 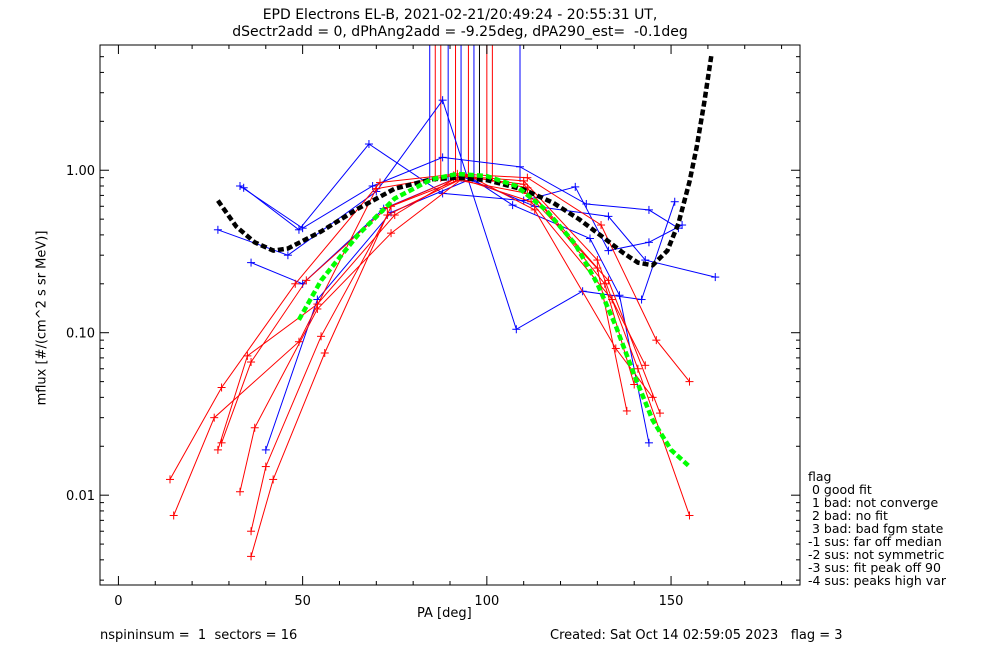 I want to click on legend-item-4: -1 sus: far off median, so click(x=875, y=541).